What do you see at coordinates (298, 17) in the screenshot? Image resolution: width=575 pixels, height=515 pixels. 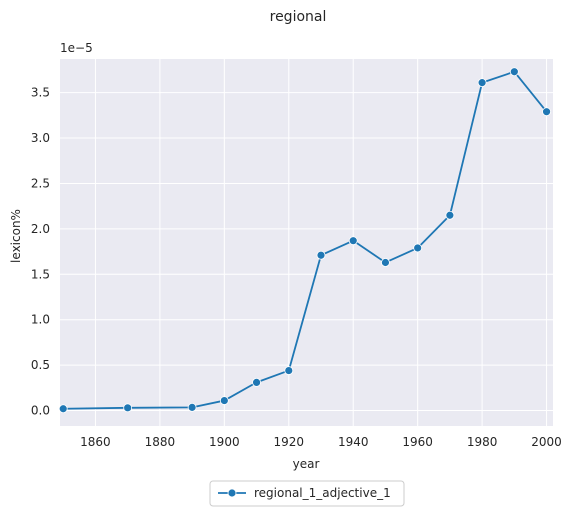 I see `chart-title: regional` at bounding box center [298, 17].